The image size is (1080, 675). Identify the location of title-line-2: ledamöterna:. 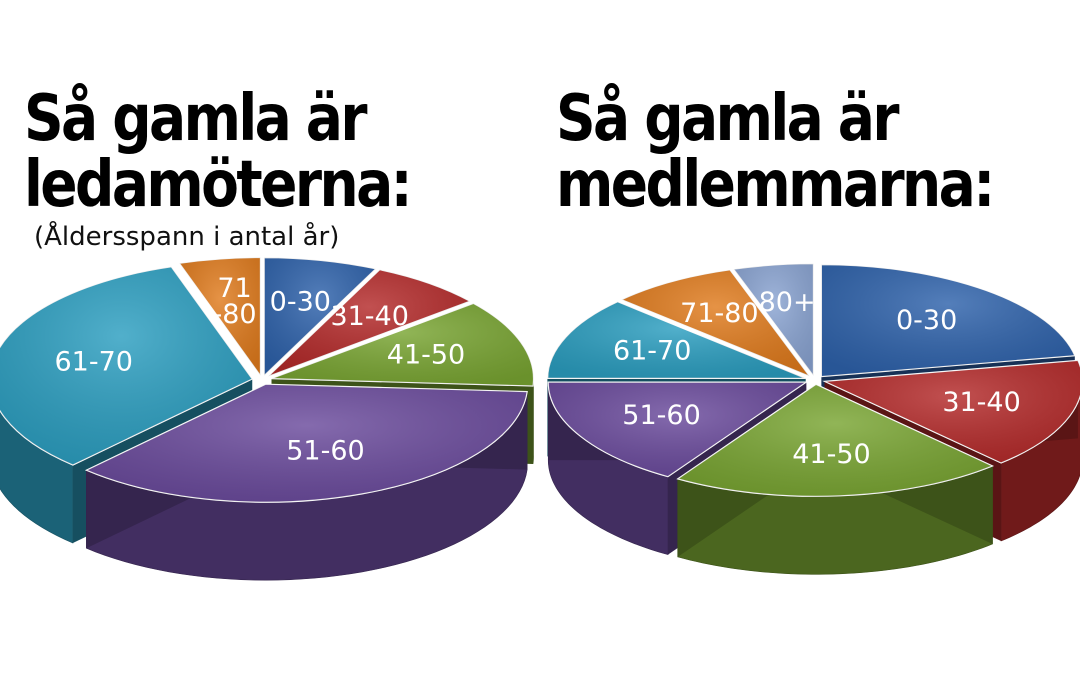
(218, 185).